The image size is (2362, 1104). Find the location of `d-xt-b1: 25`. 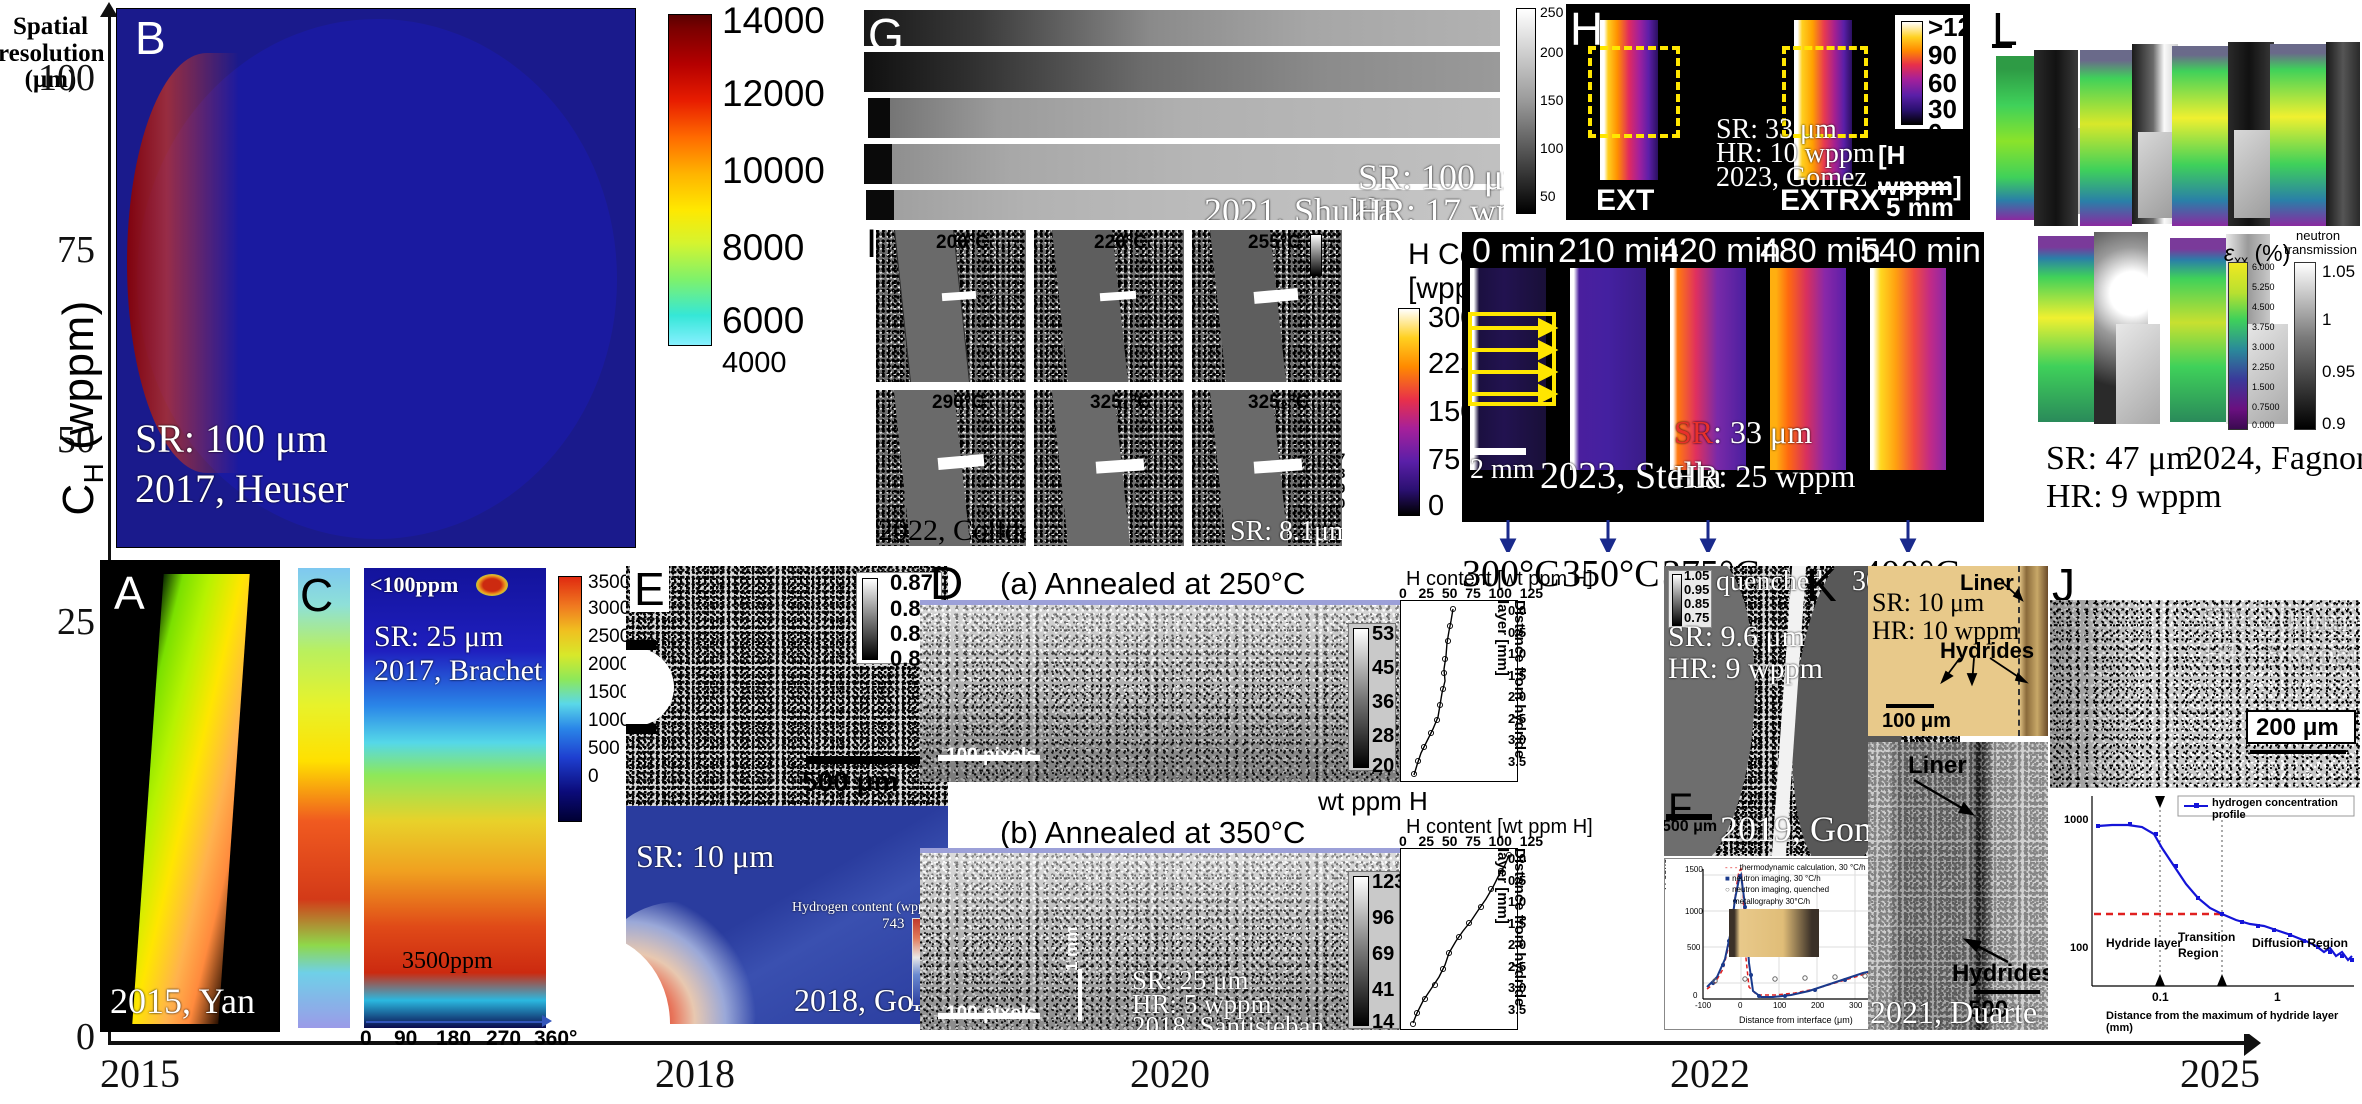

d-xt-b1: 25 is located at coordinates (1426, 841).